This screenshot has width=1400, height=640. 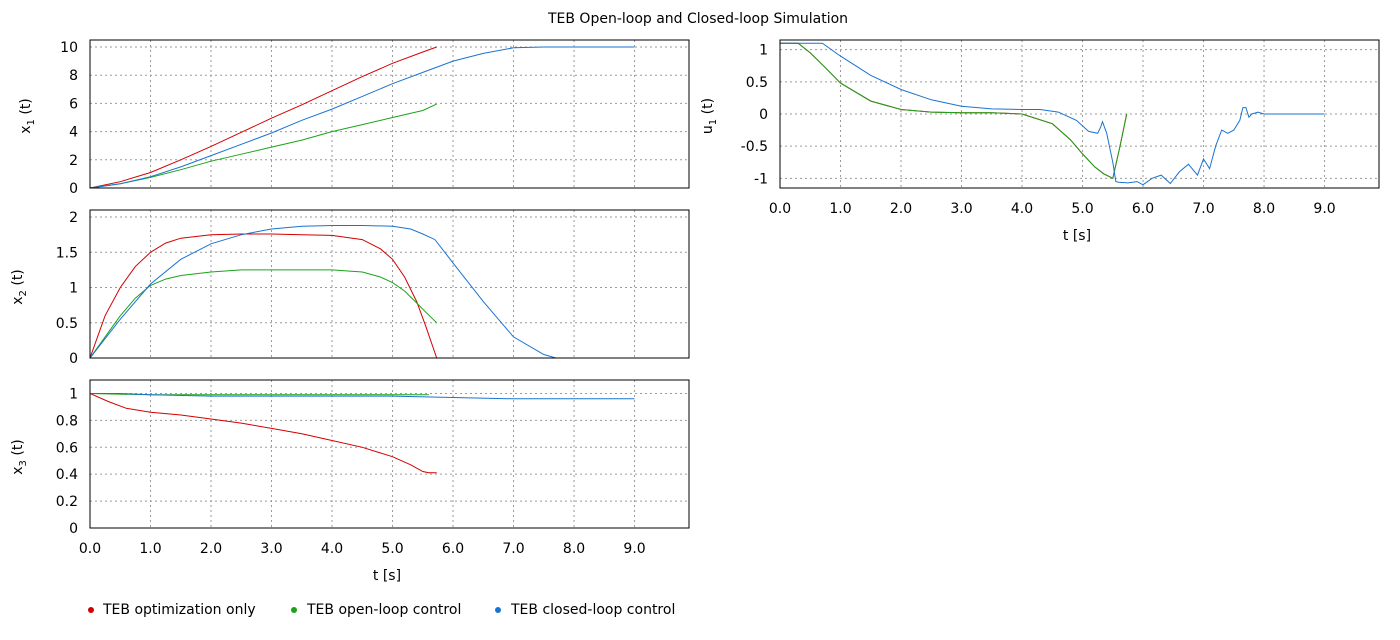 I want to click on panel-x1: 0 2 4 6 8 10 x1 (t), so click(x=354, y=118).